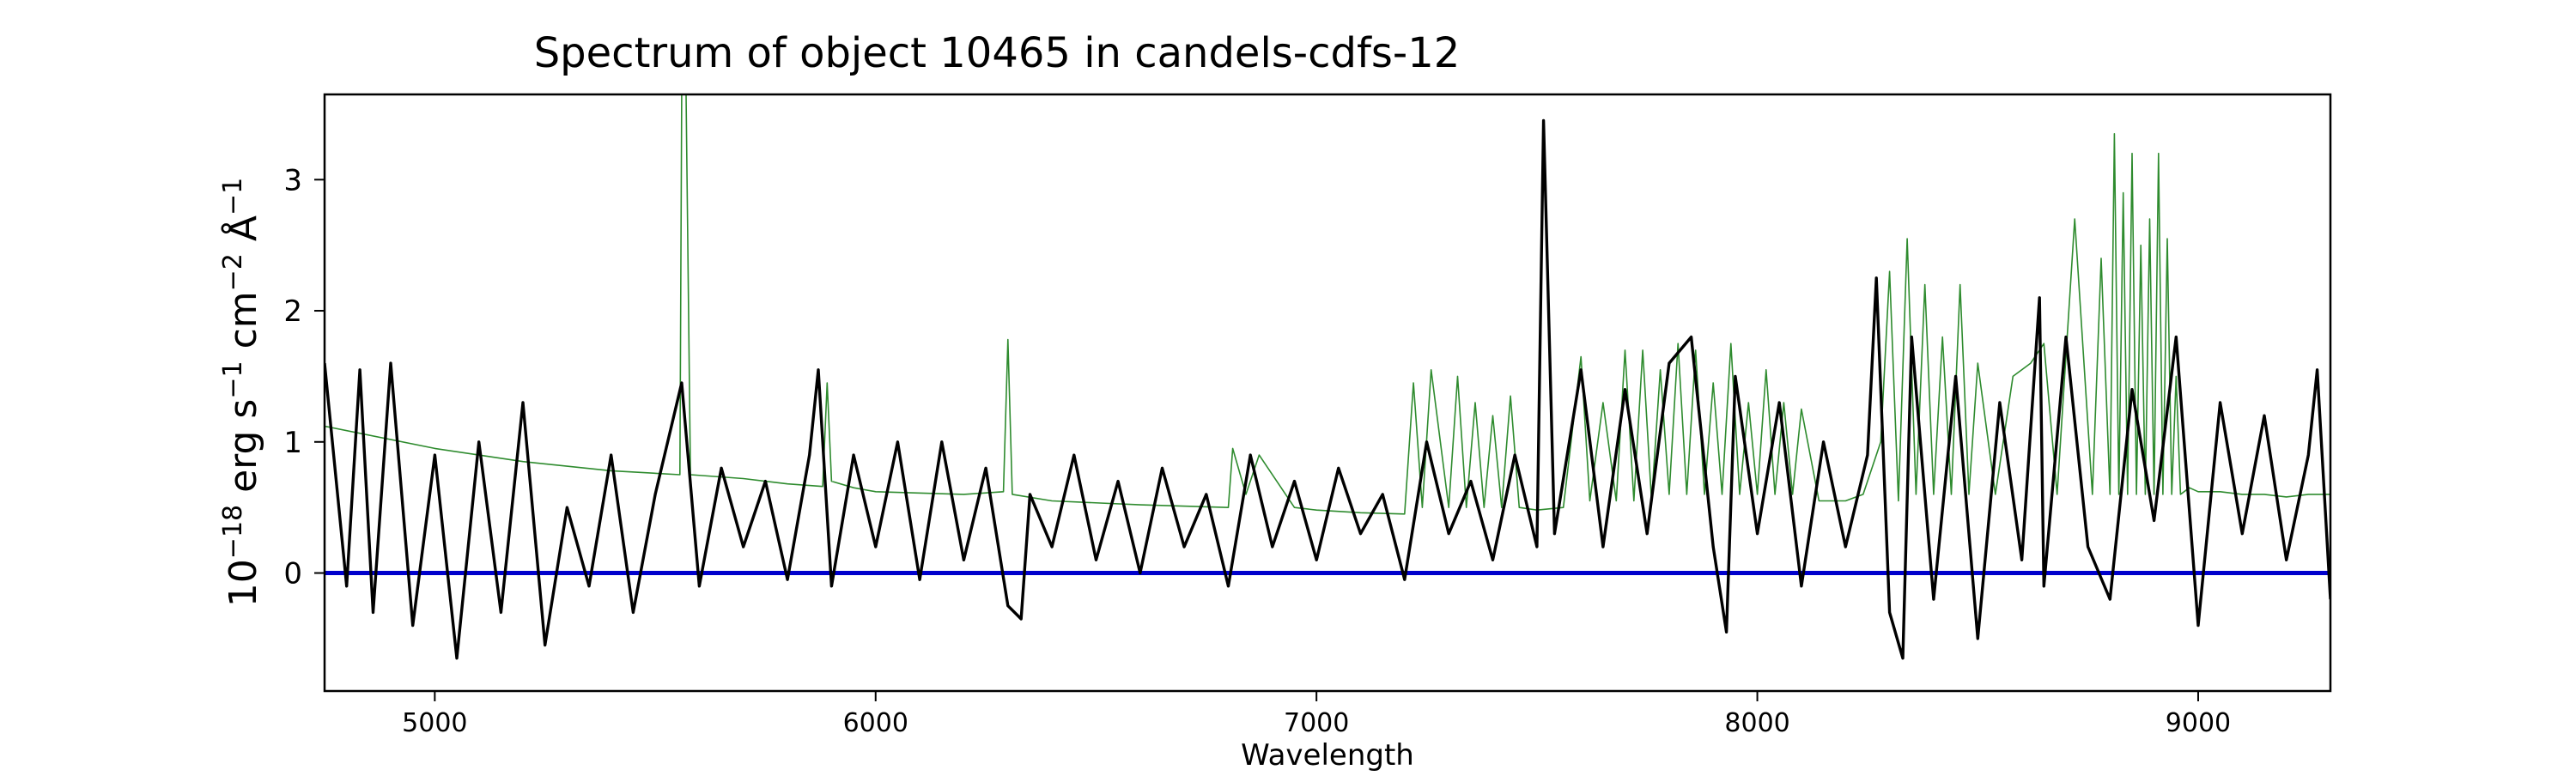 Image resolution: width=2576 pixels, height=776 pixels. What do you see at coordinates (242, 234) in the screenshot?
I see `y-axis-label-base: Å` at bounding box center [242, 234].